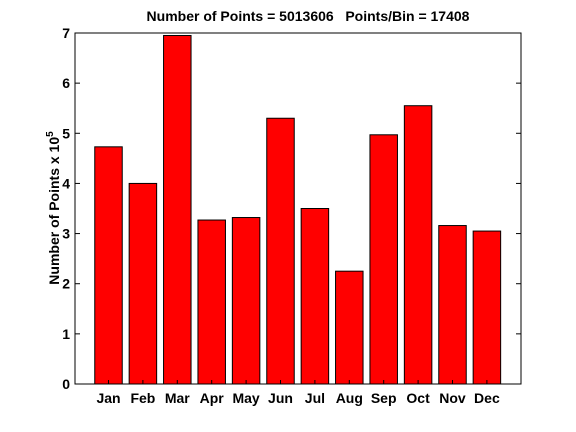 The height and width of the screenshot is (432, 576). I want to click on y-tick-label: 6, so click(66, 83).